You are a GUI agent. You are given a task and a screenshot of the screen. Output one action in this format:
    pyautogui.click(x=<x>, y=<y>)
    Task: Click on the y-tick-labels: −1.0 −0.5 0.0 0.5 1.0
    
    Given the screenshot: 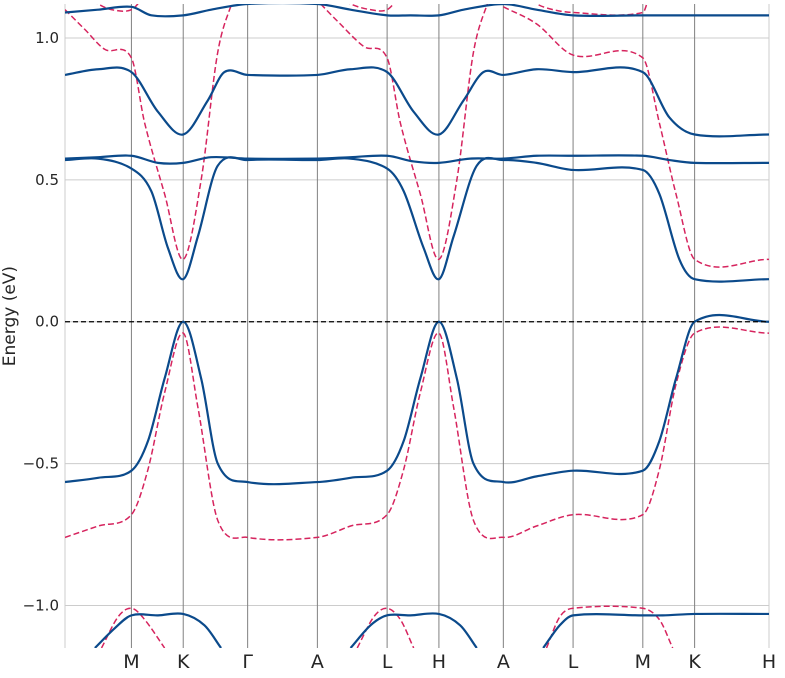 What is the action you would take?
    pyautogui.click(x=41, y=321)
    